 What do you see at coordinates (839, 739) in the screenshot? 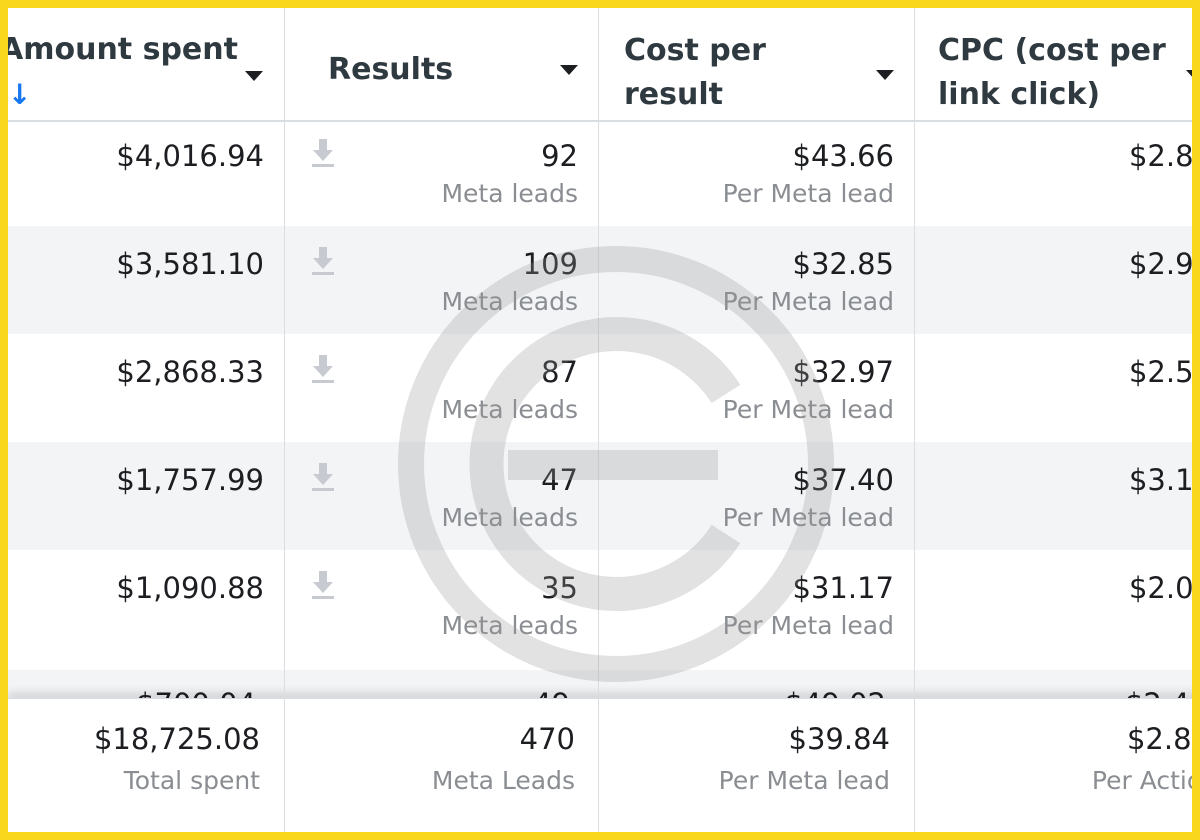
I see `total-cost-per-result: $39.84` at bounding box center [839, 739].